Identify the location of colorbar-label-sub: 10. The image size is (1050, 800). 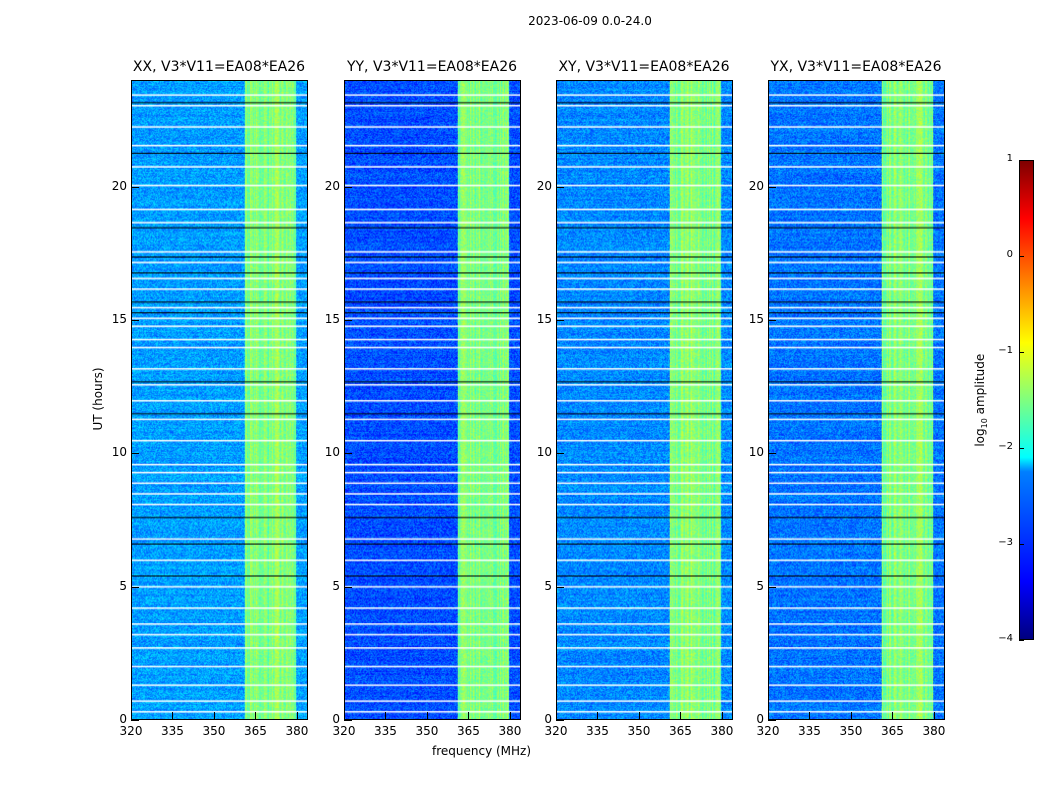
(985, 423).